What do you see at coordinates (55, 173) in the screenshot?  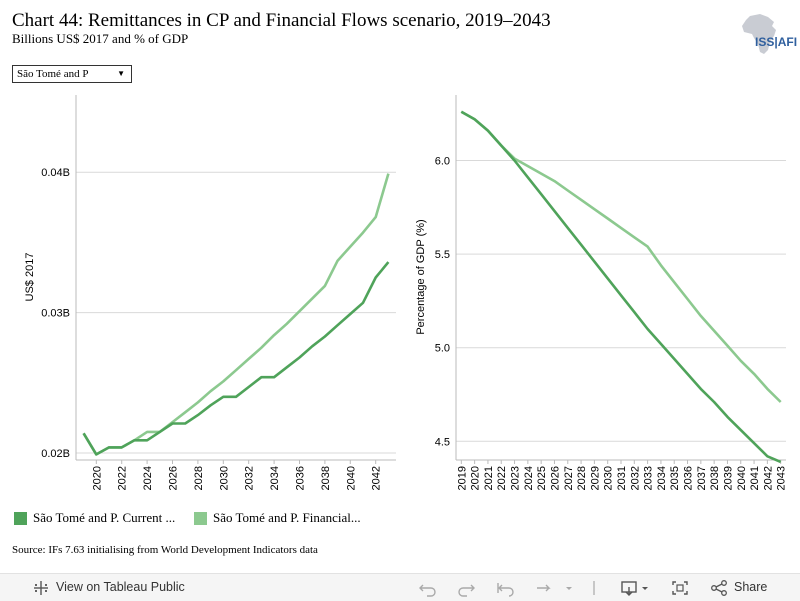 I see `y-tick-label: 0.04B` at bounding box center [55, 173].